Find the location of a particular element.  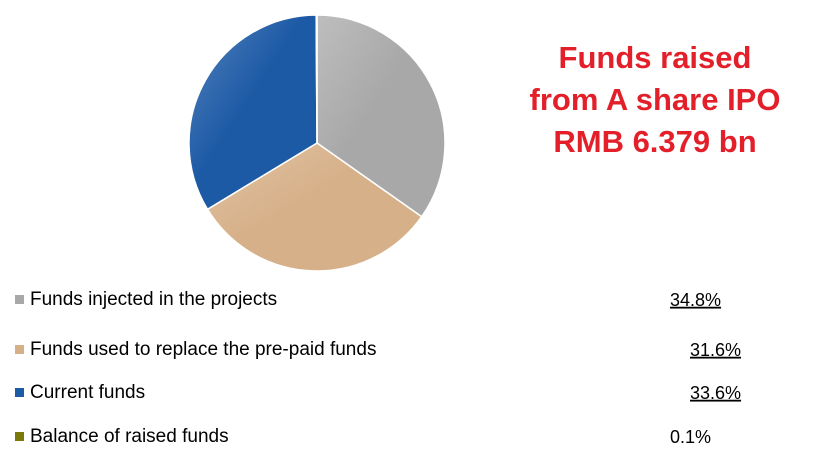

legend-label: Funds used to replace the pre-paid funds is located at coordinates (203, 349).